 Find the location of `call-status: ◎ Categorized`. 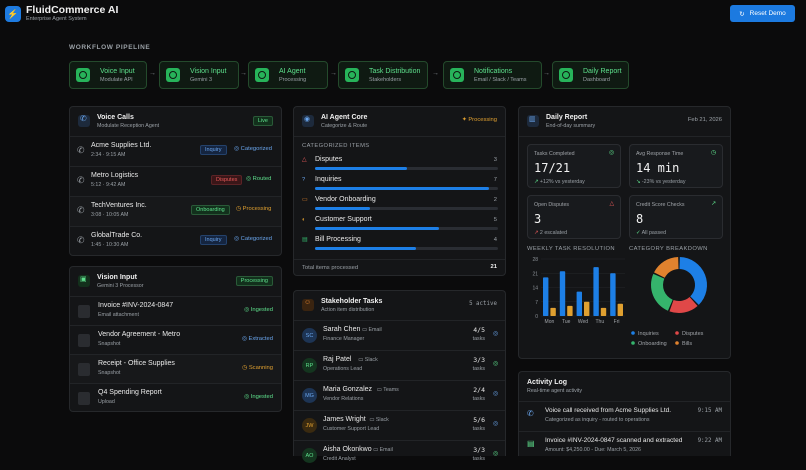

call-status: ◎ Categorized is located at coordinates (253, 149).